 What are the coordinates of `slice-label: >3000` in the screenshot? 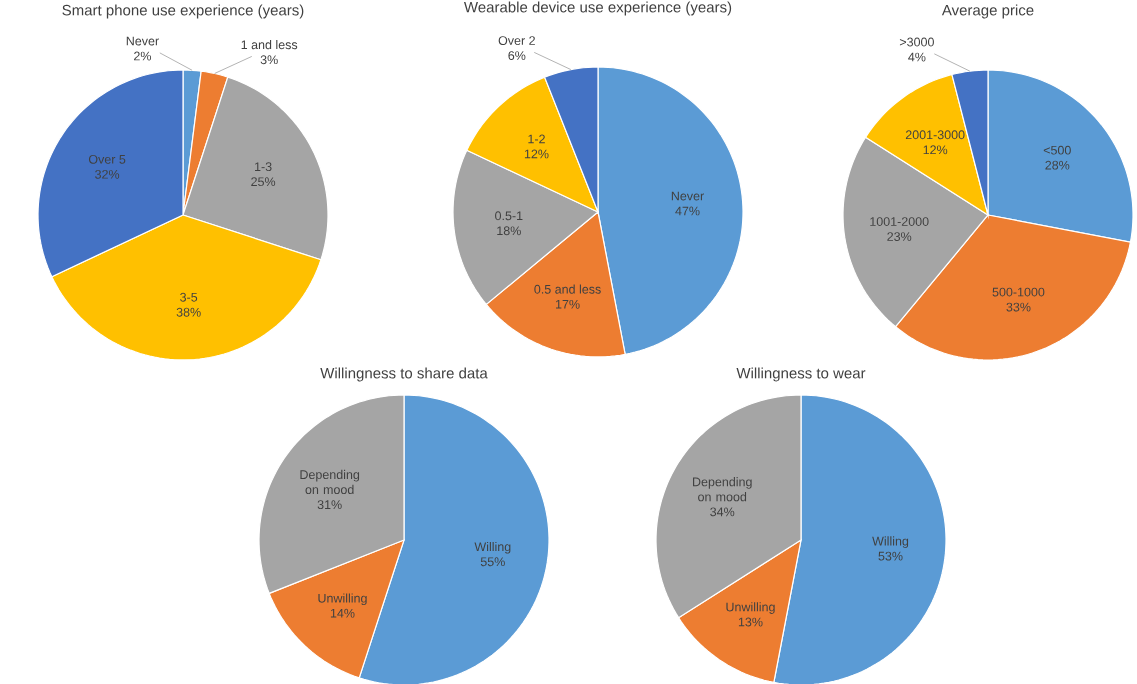 It's located at (916, 42).